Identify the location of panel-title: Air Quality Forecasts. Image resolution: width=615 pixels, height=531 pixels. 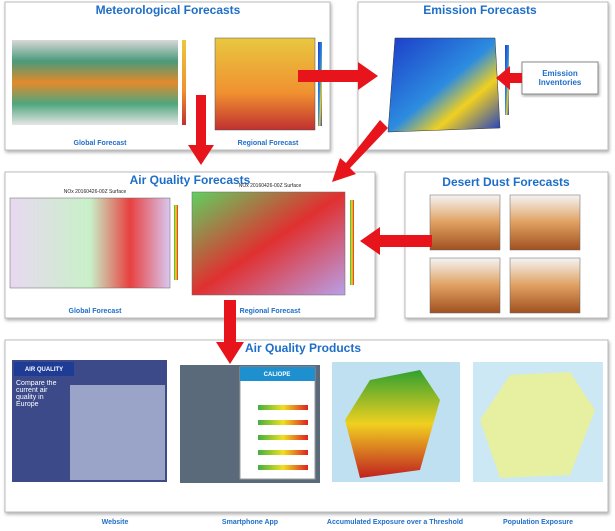
(190, 180).